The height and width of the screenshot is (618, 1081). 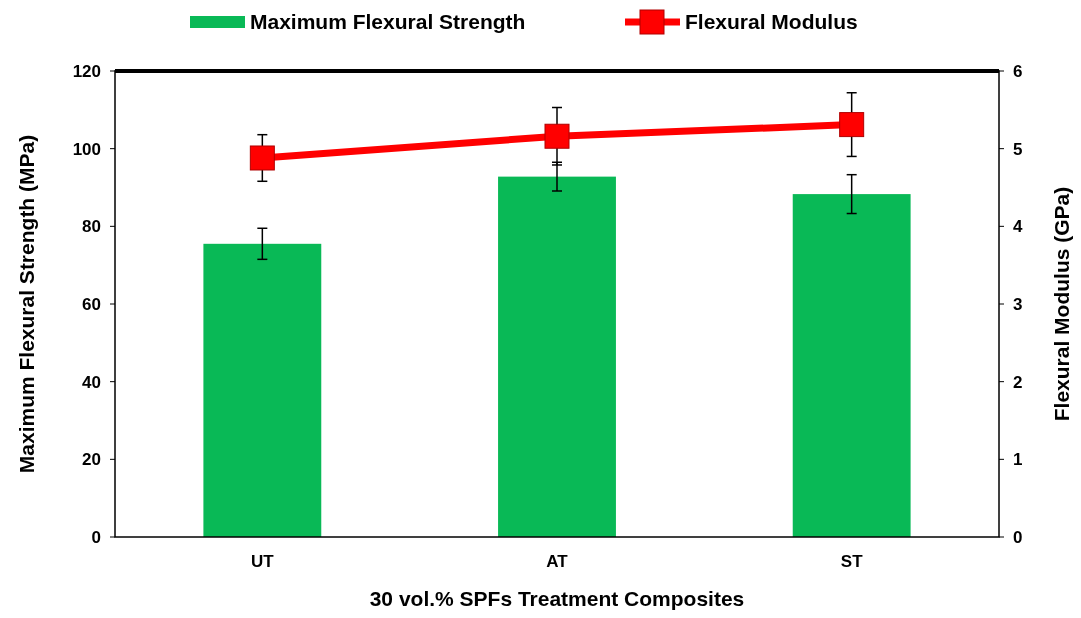 I want to click on x-tick-label: UT, so click(x=263, y=561).